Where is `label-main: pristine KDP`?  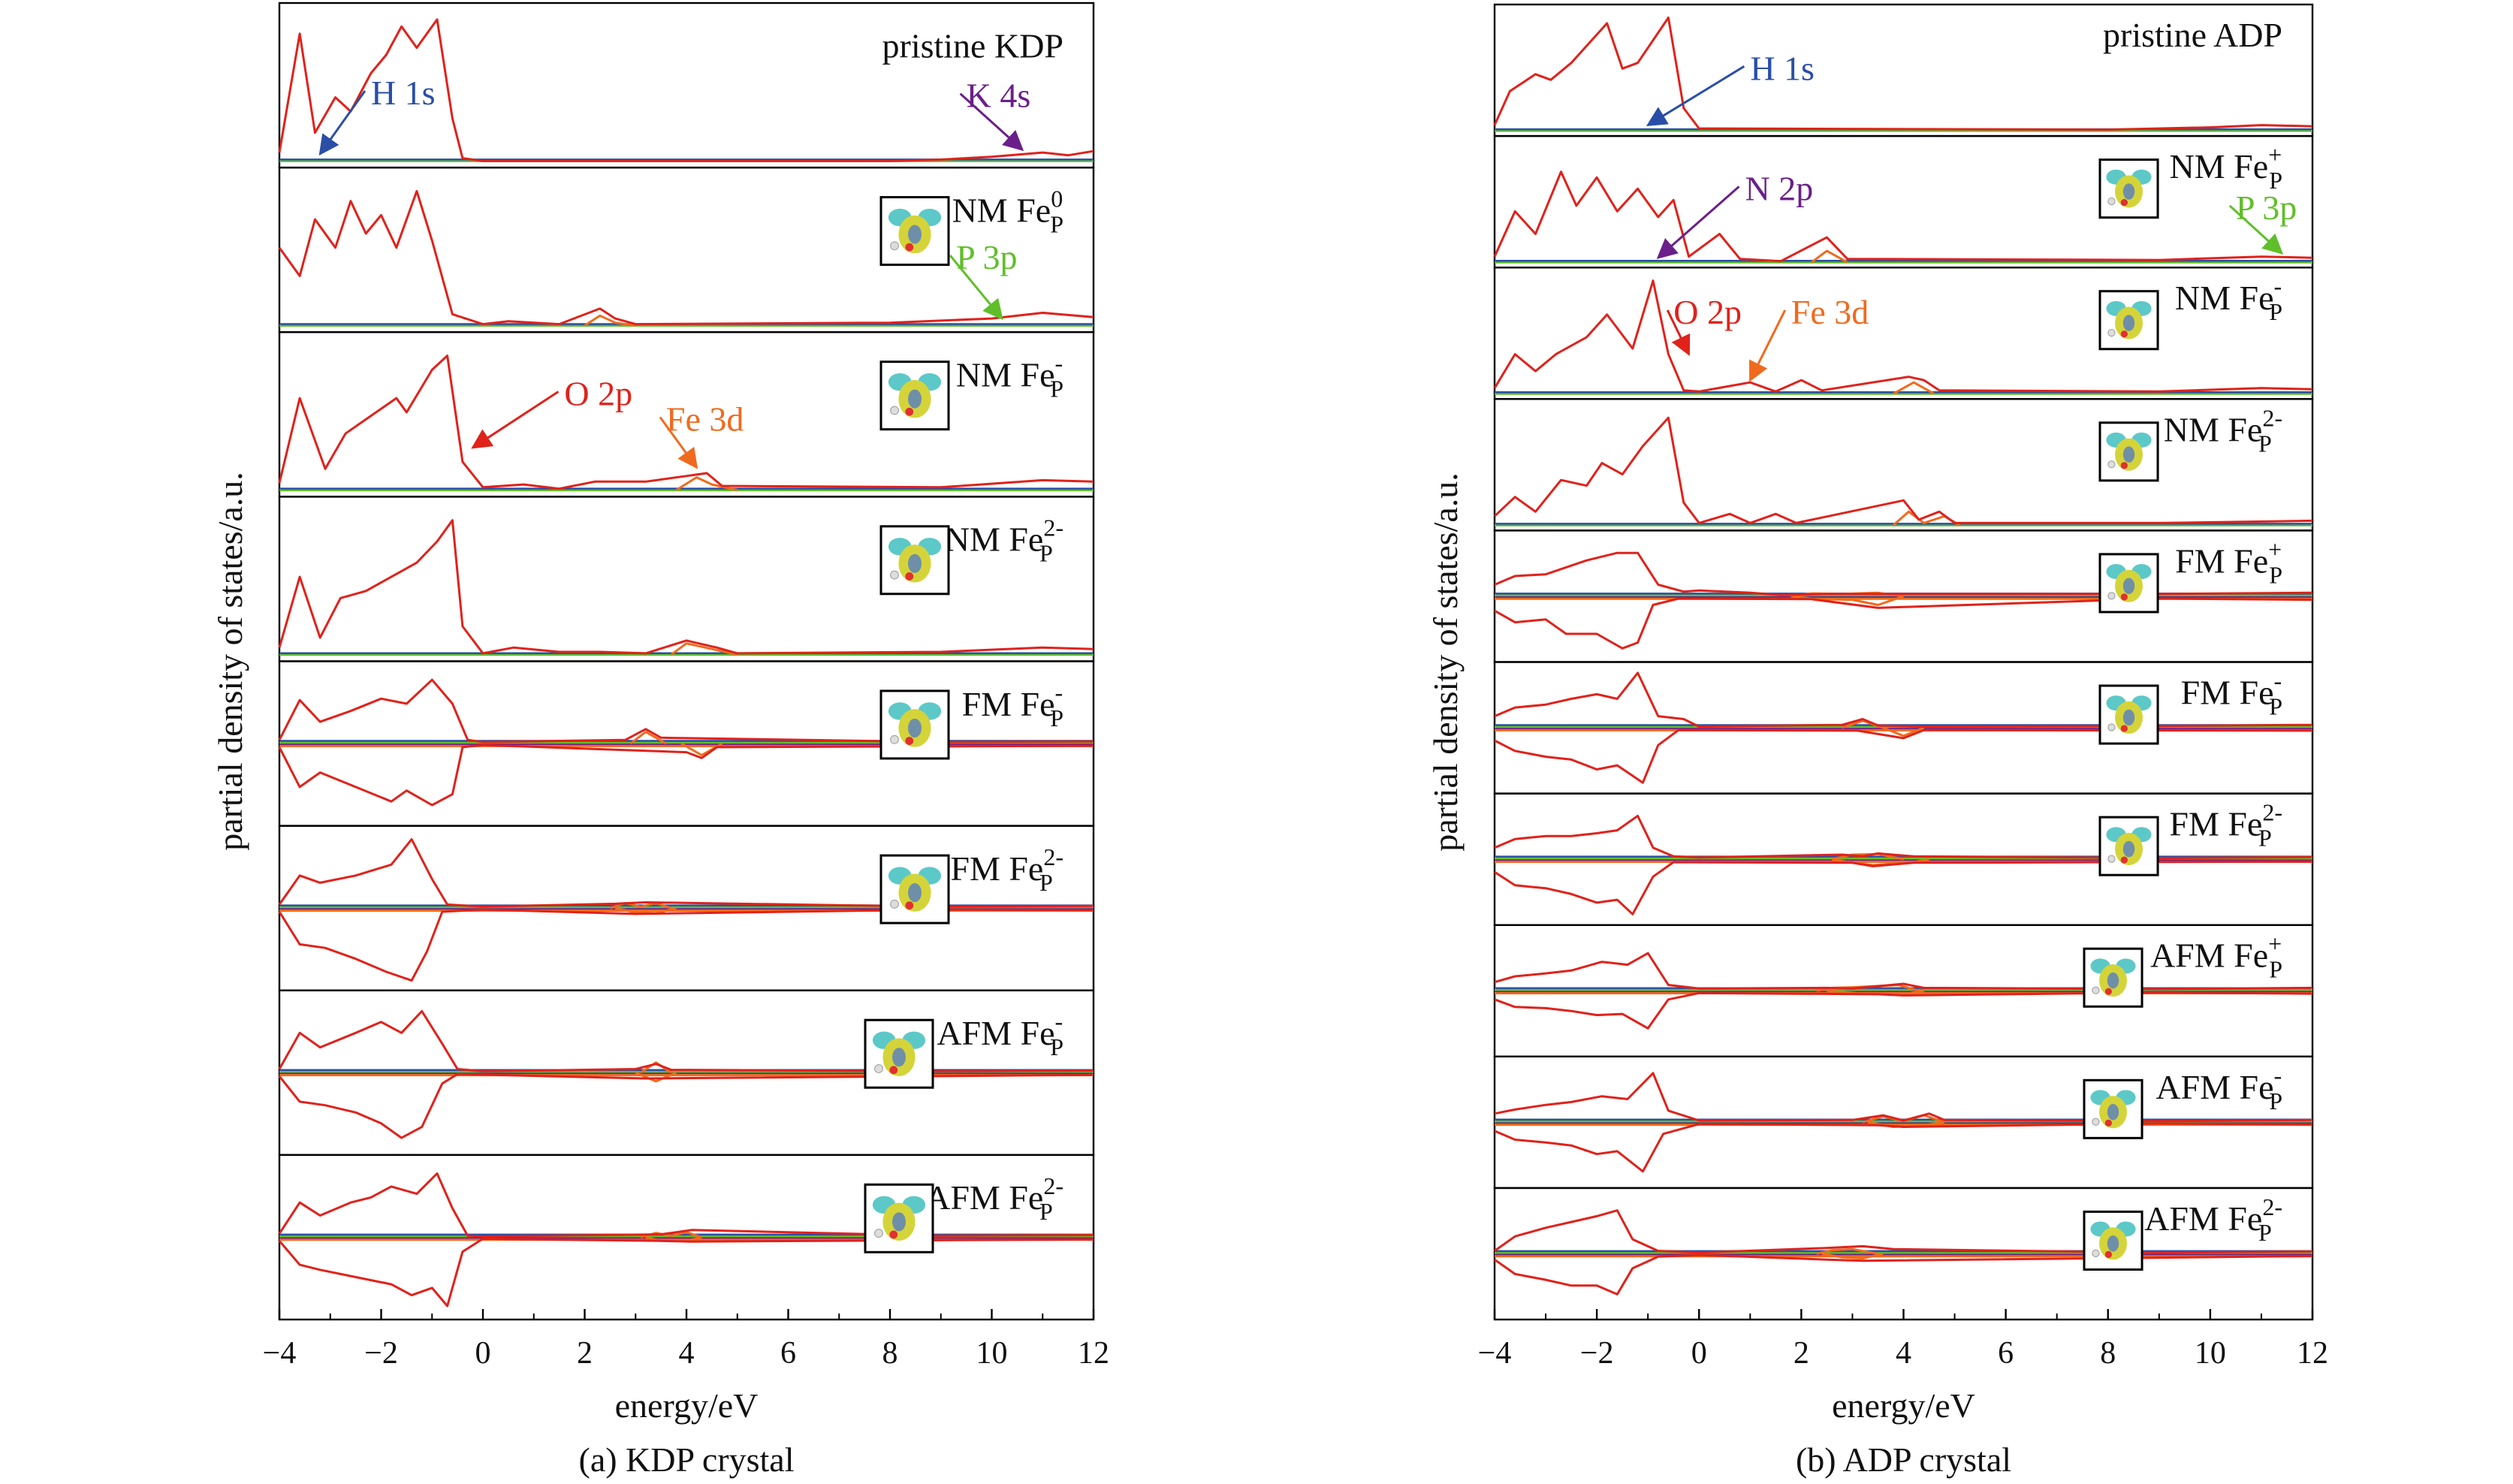 label-main: pristine KDP is located at coordinates (973, 45).